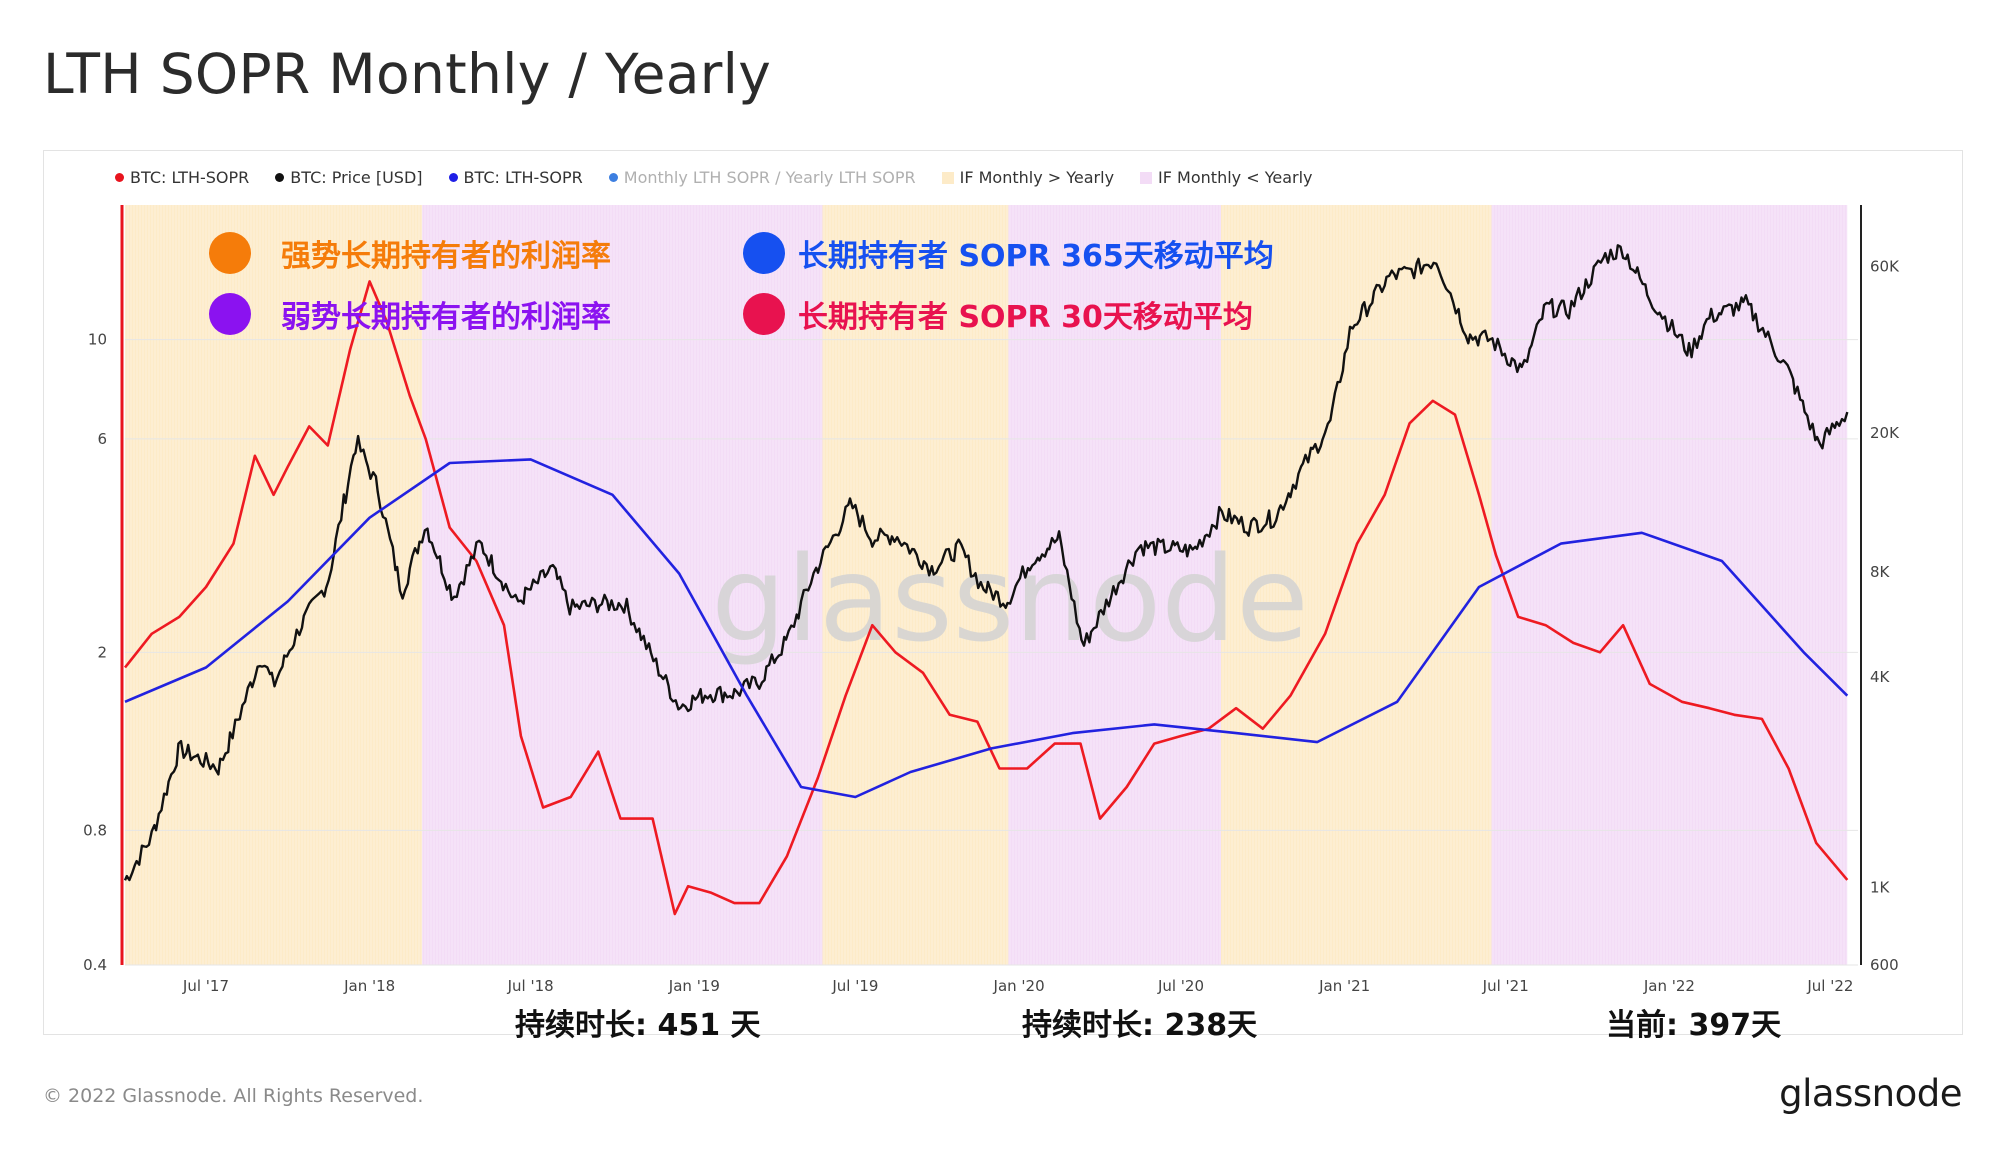 This screenshot has height=1152, width=2000. What do you see at coordinates (1880, 888) in the screenshot?
I see `right-tick-label: 1K` at bounding box center [1880, 888].